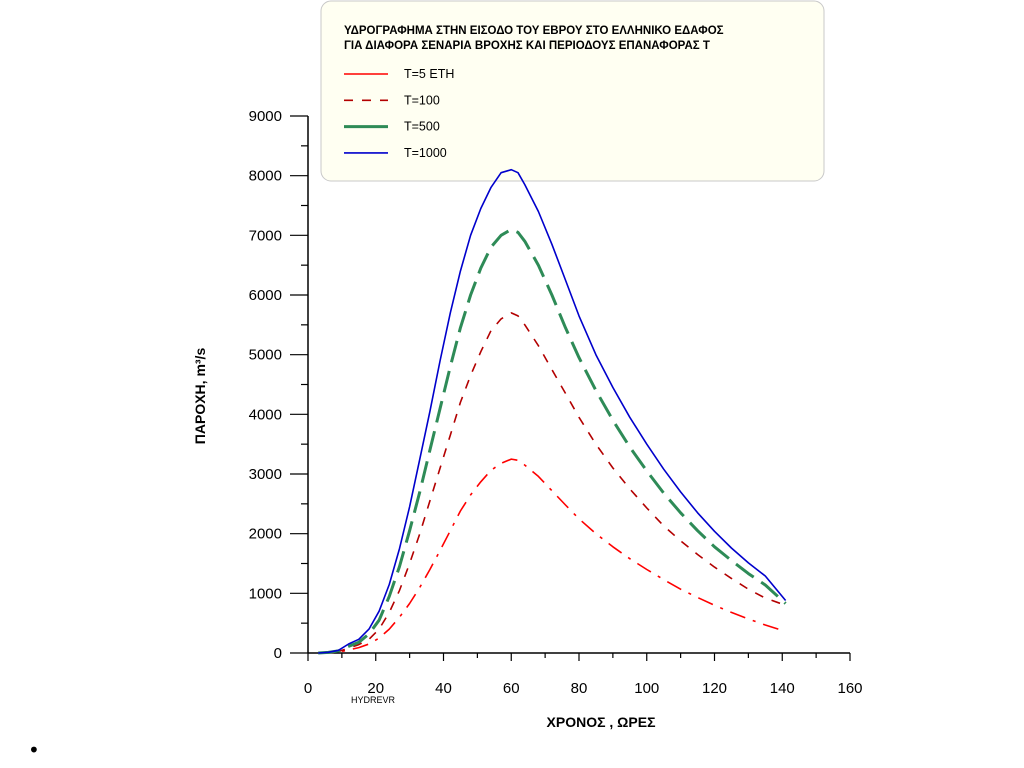  Describe the element at coordinates (265, 355) in the screenshot. I see `y-tick-label: 5000` at that location.